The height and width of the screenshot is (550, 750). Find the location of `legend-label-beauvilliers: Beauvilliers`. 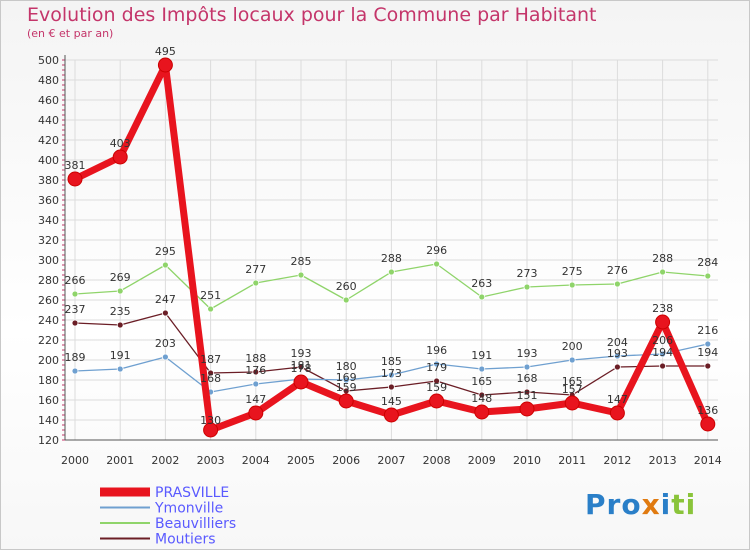

legend-label-beauvilliers: Beauvilliers is located at coordinates (195, 524).